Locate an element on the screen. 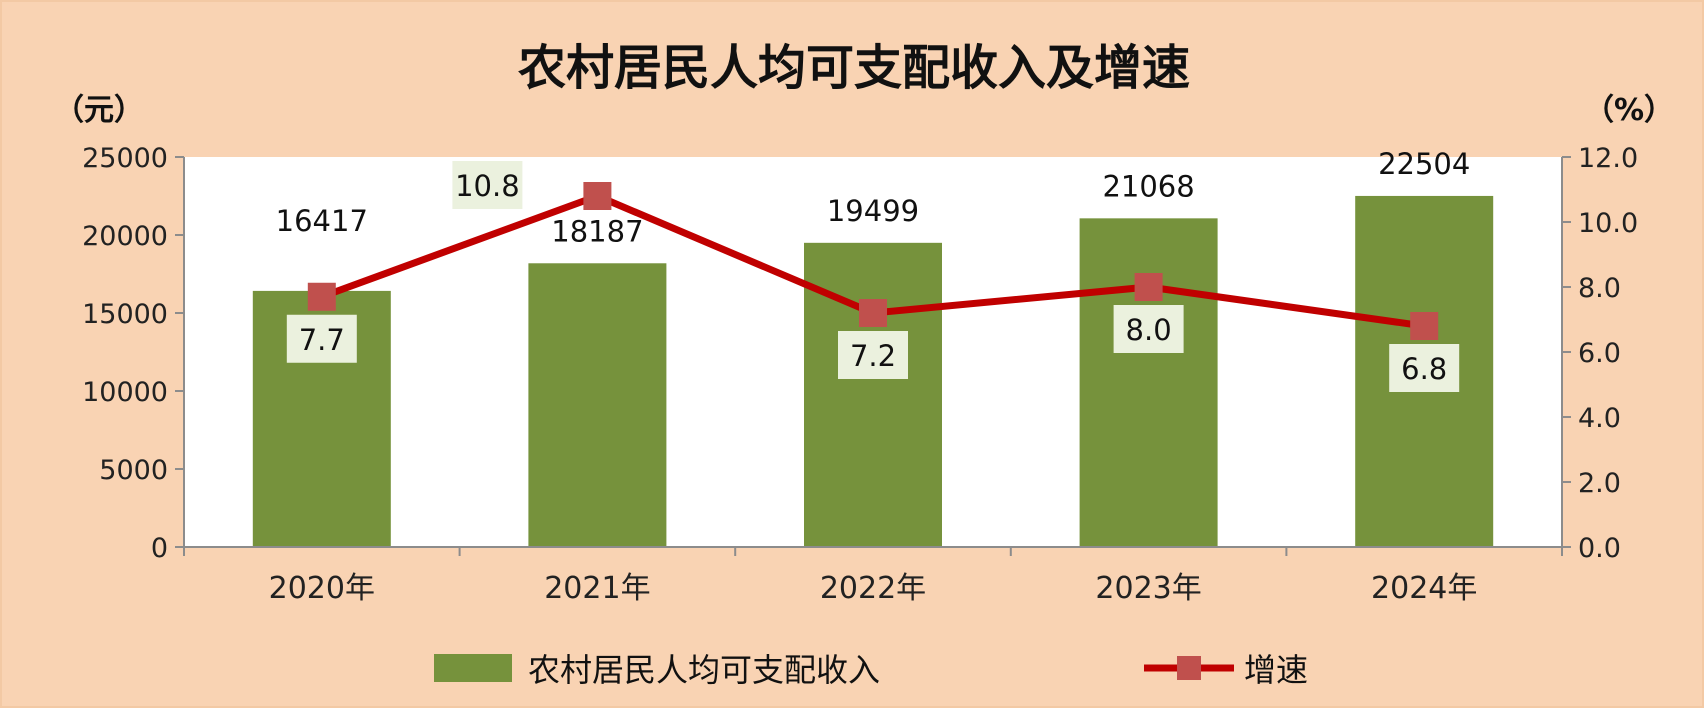  right-tick-label: 6.0 is located at coordinates (1599, 353).